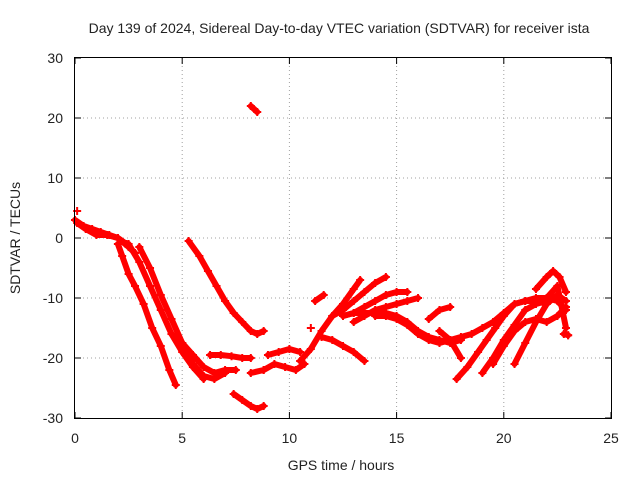 Image resolution: width=640 pixels, height=480 pixels. I want to click on y-tick-label: 10, so click(55, 178).